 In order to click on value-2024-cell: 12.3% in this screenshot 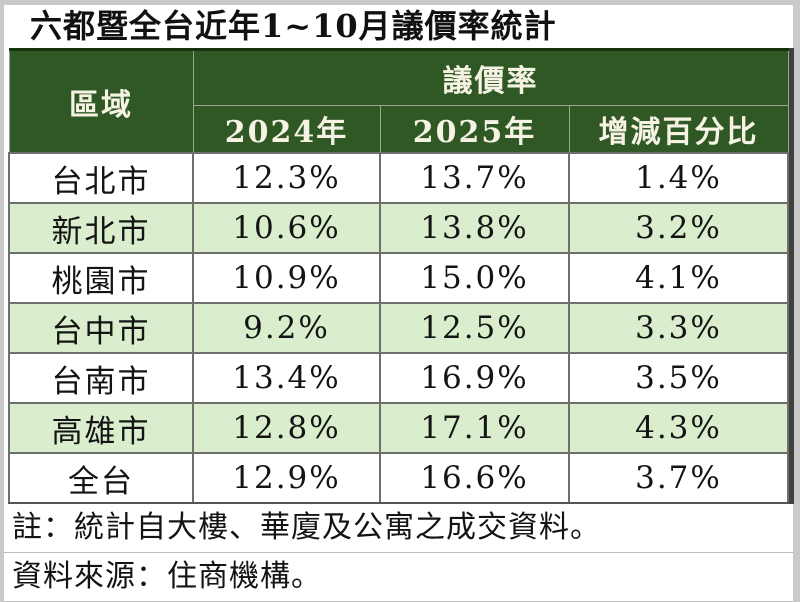, I will do `click(286, 178)`.